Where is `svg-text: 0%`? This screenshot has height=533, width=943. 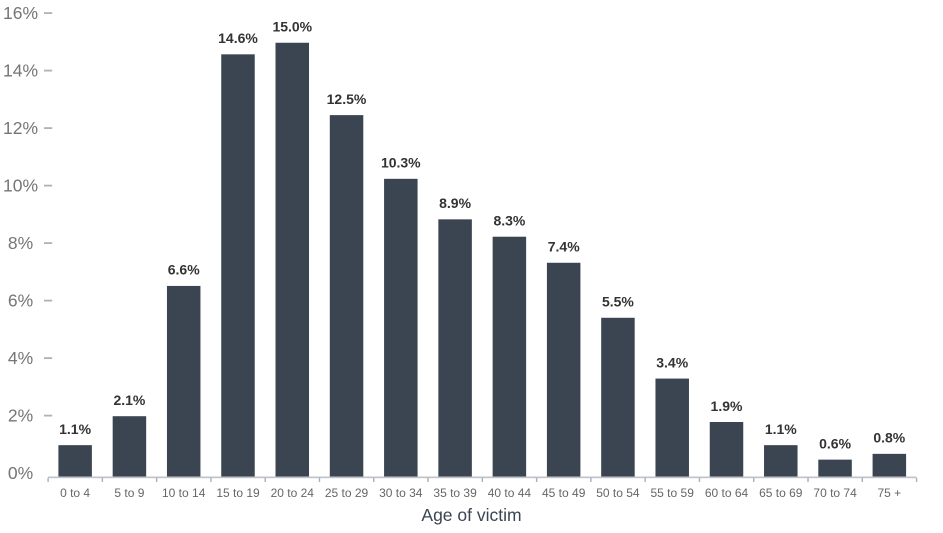
svg-text: 0% is located at coordinates (20, 473).